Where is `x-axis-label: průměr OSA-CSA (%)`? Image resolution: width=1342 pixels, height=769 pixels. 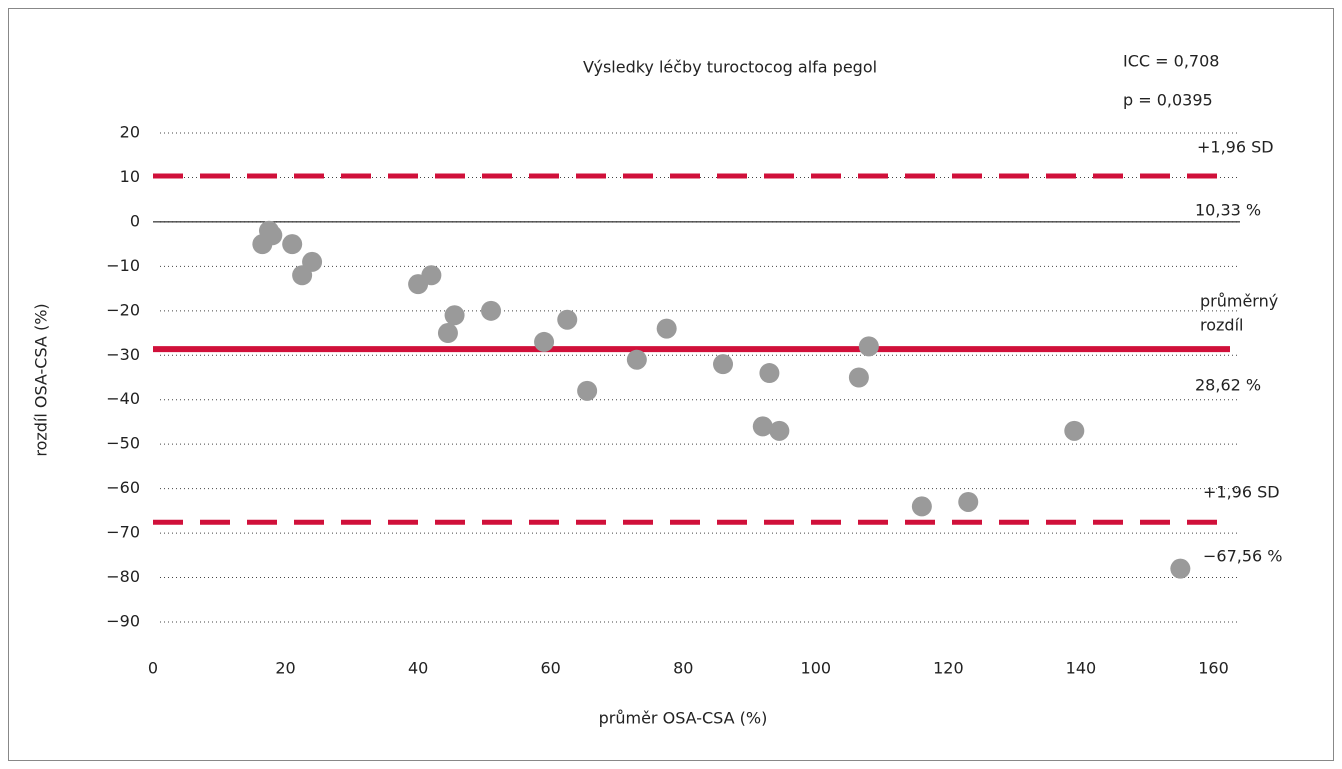
x-axis-label: průměr OSA-CSA (%) is located at coordinates (683, 718).